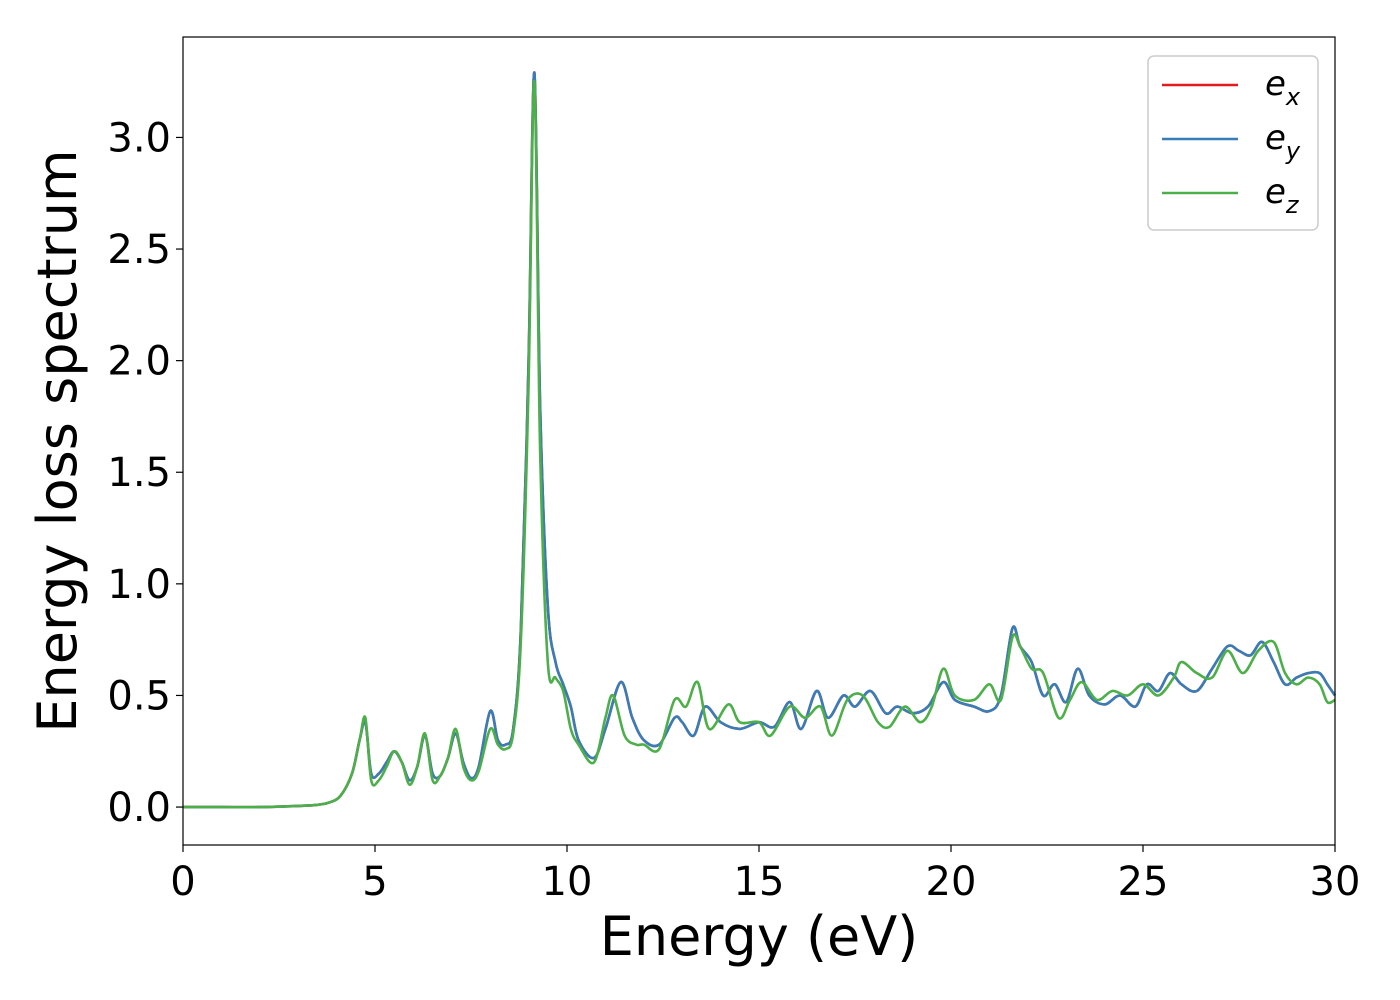 The height and width of the screenshot is (1000, 1400). Describe the element at coordinates (374, 882) in the screenshot. I see `x-tick-label: 5` at that location.